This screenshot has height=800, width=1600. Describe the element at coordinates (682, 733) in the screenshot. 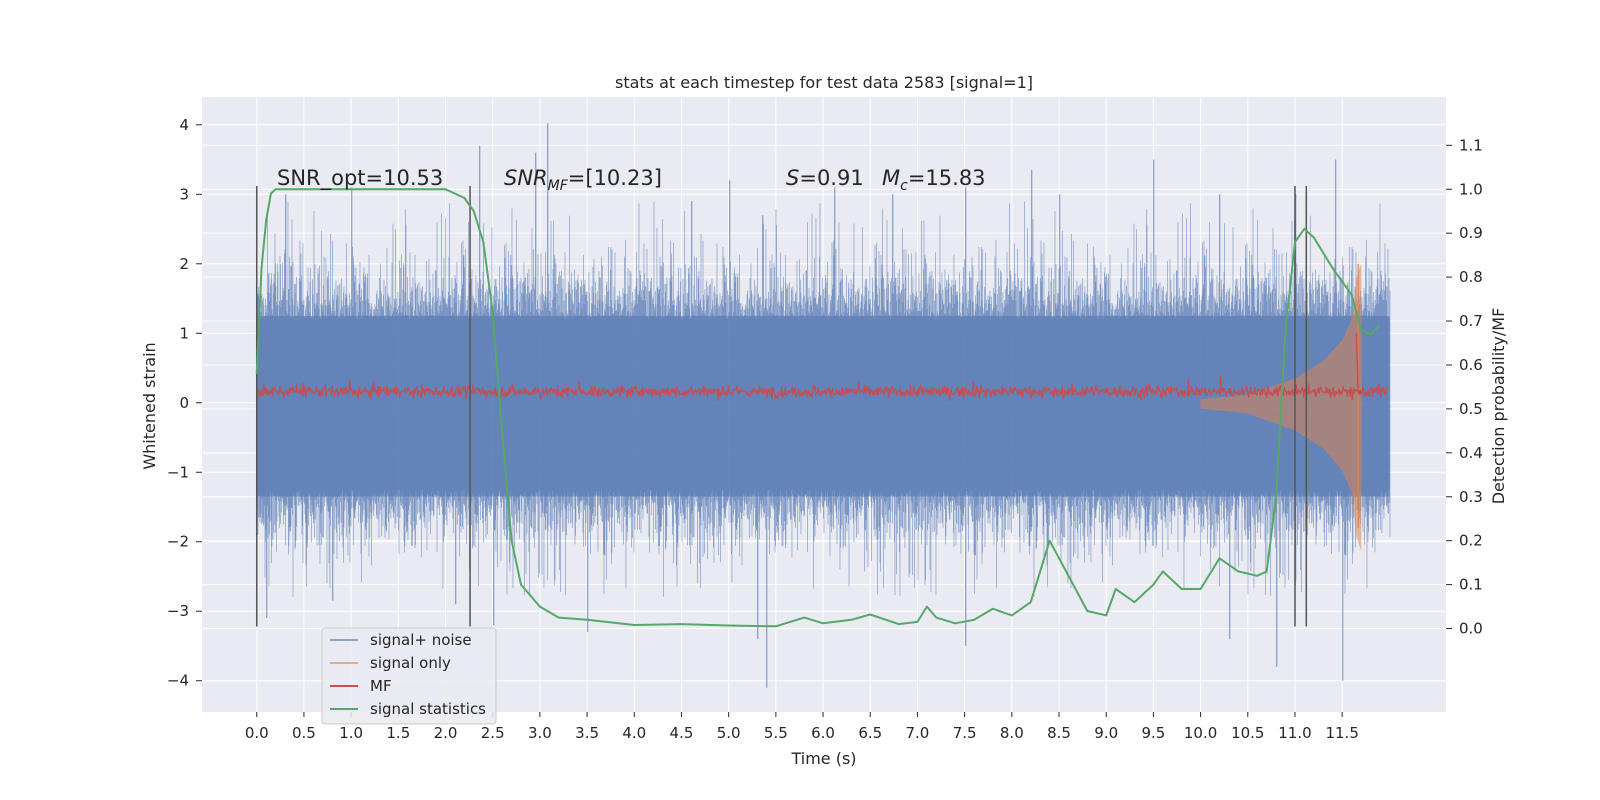

I see `x-tick-label: 4.5` at that location.